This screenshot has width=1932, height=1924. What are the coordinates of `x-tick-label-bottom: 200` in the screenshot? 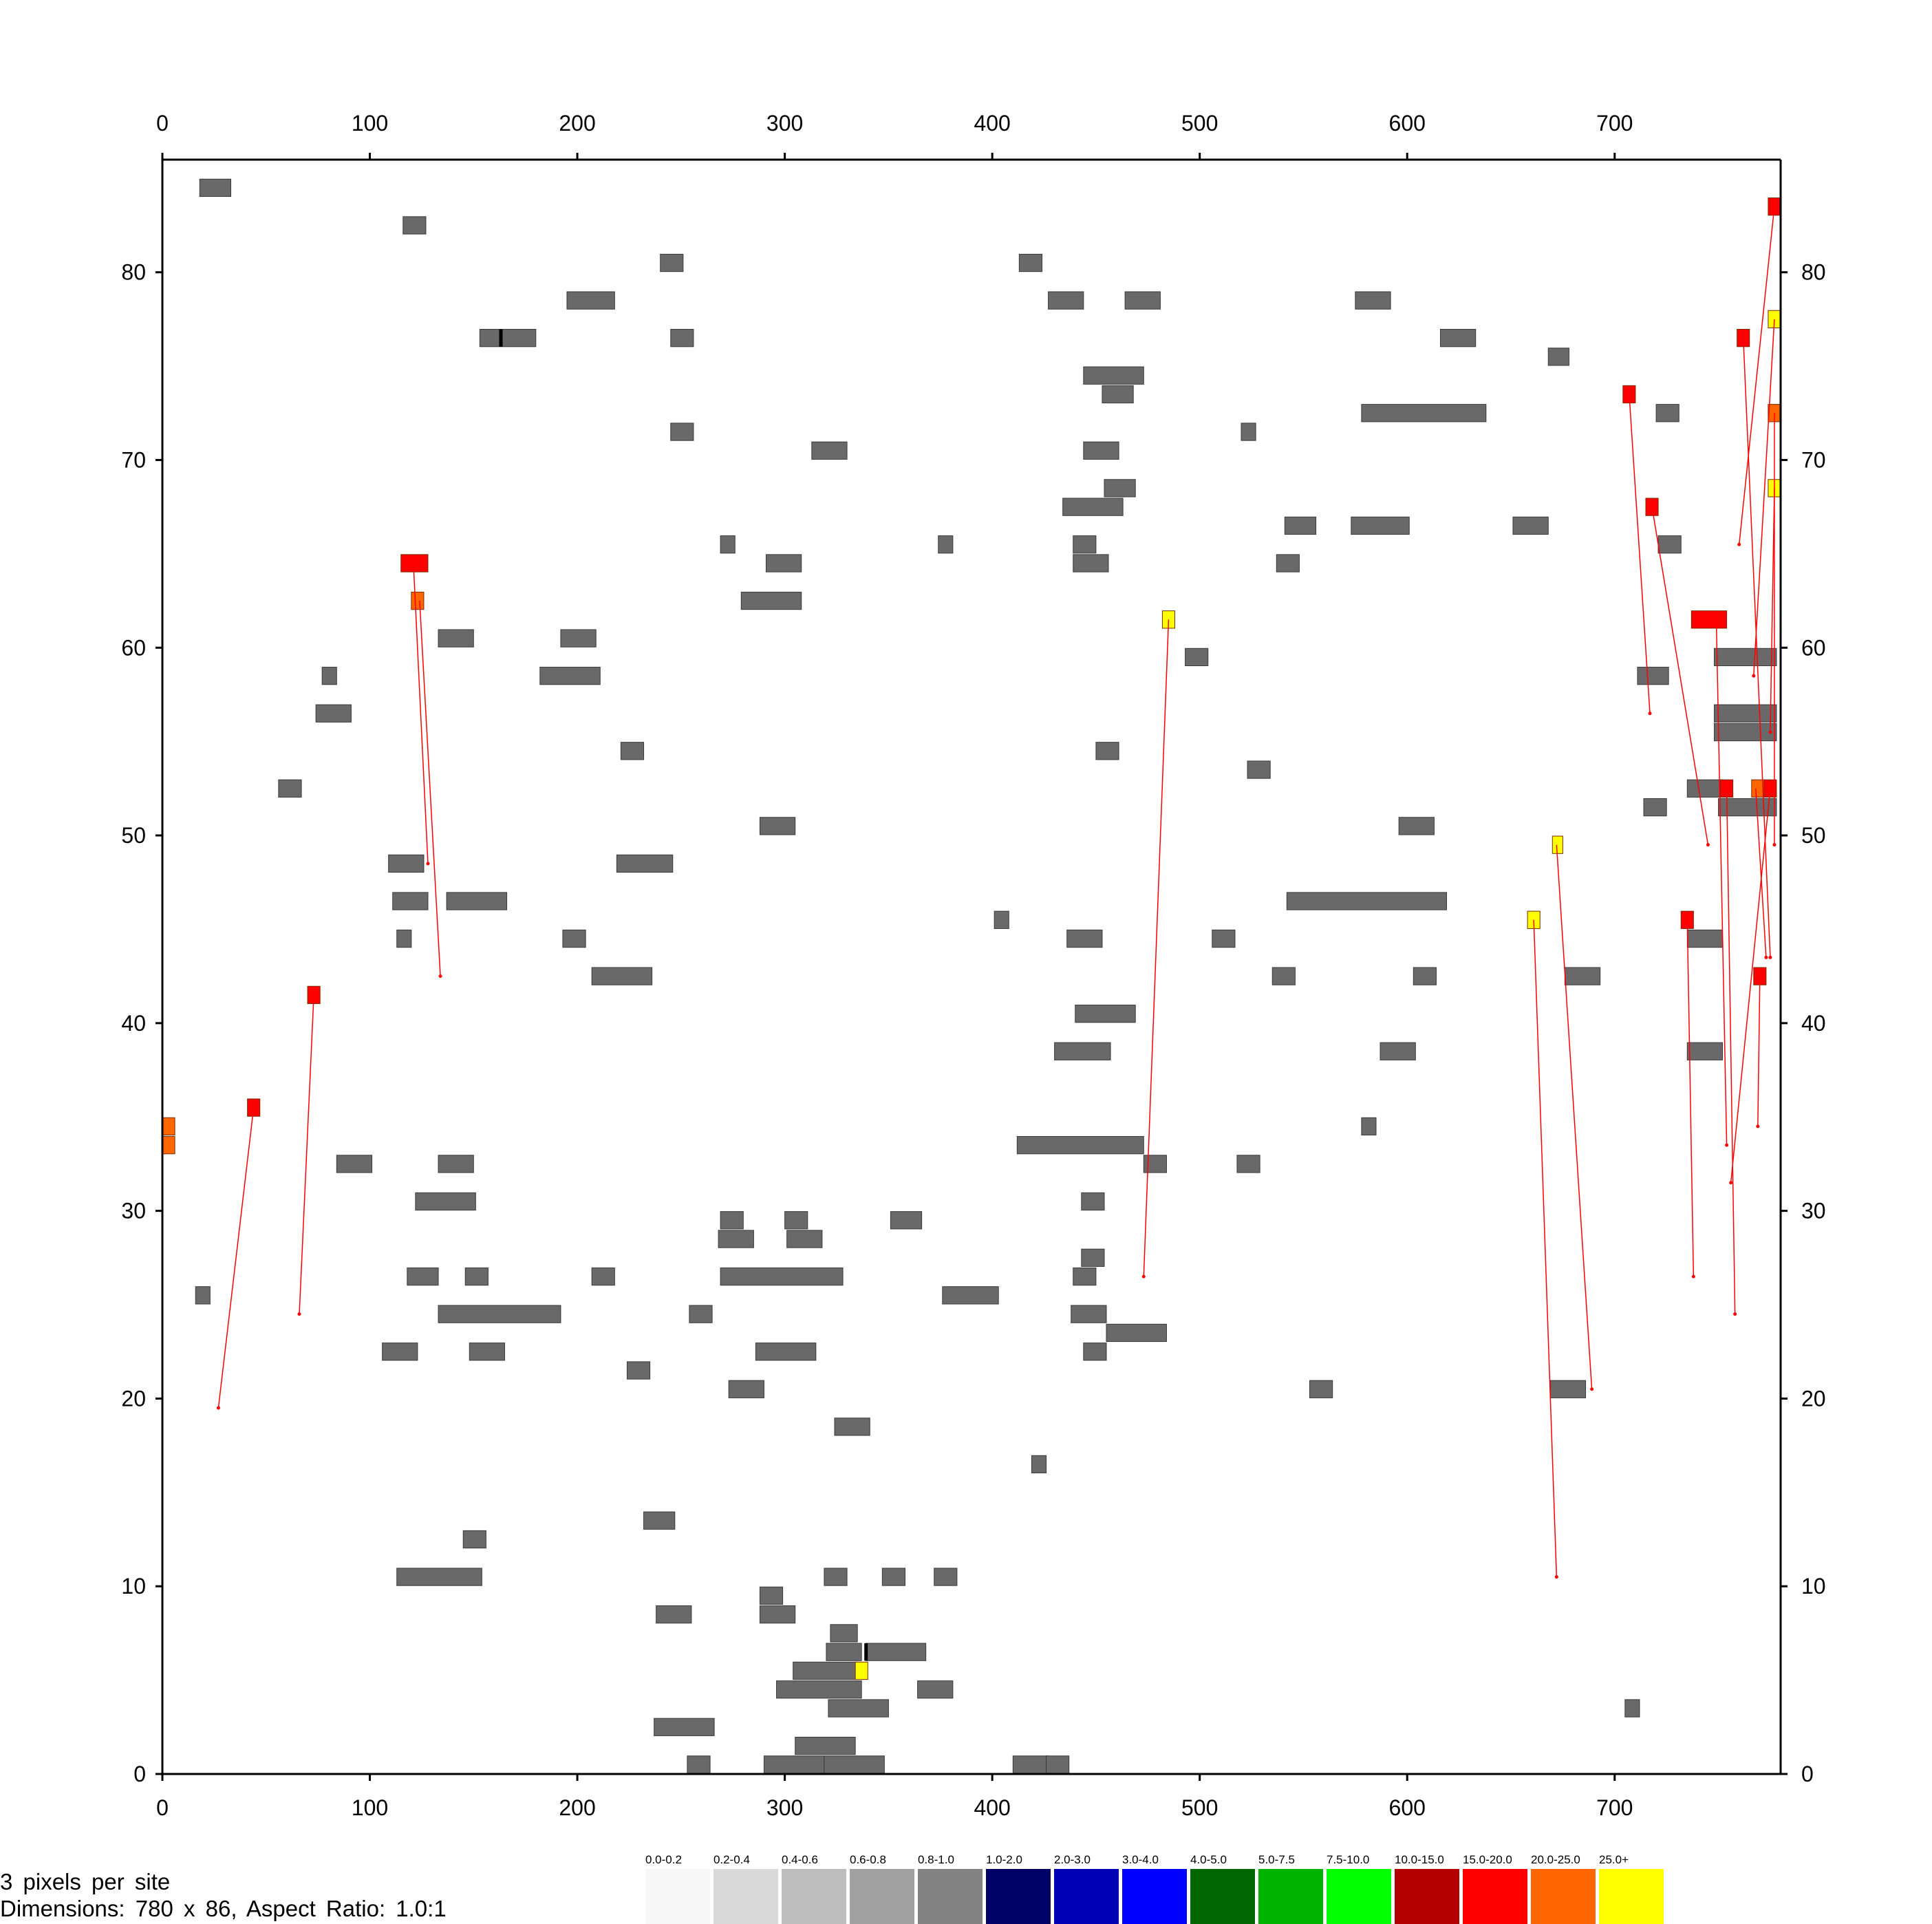 It's located at (577, 1807).